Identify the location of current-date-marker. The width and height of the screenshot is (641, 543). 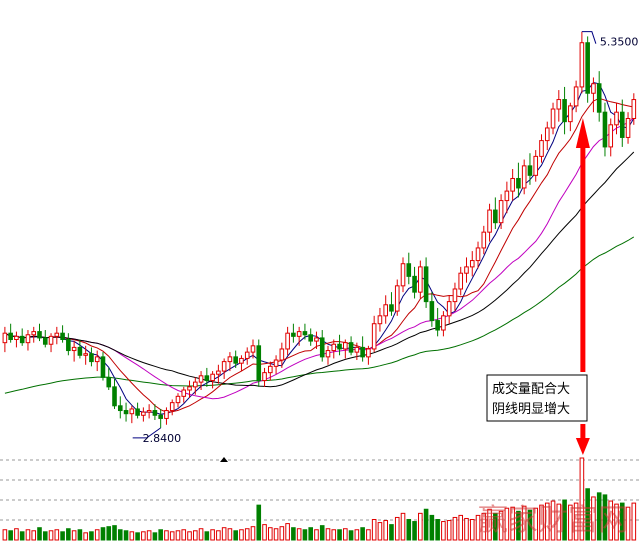
(224, 459).